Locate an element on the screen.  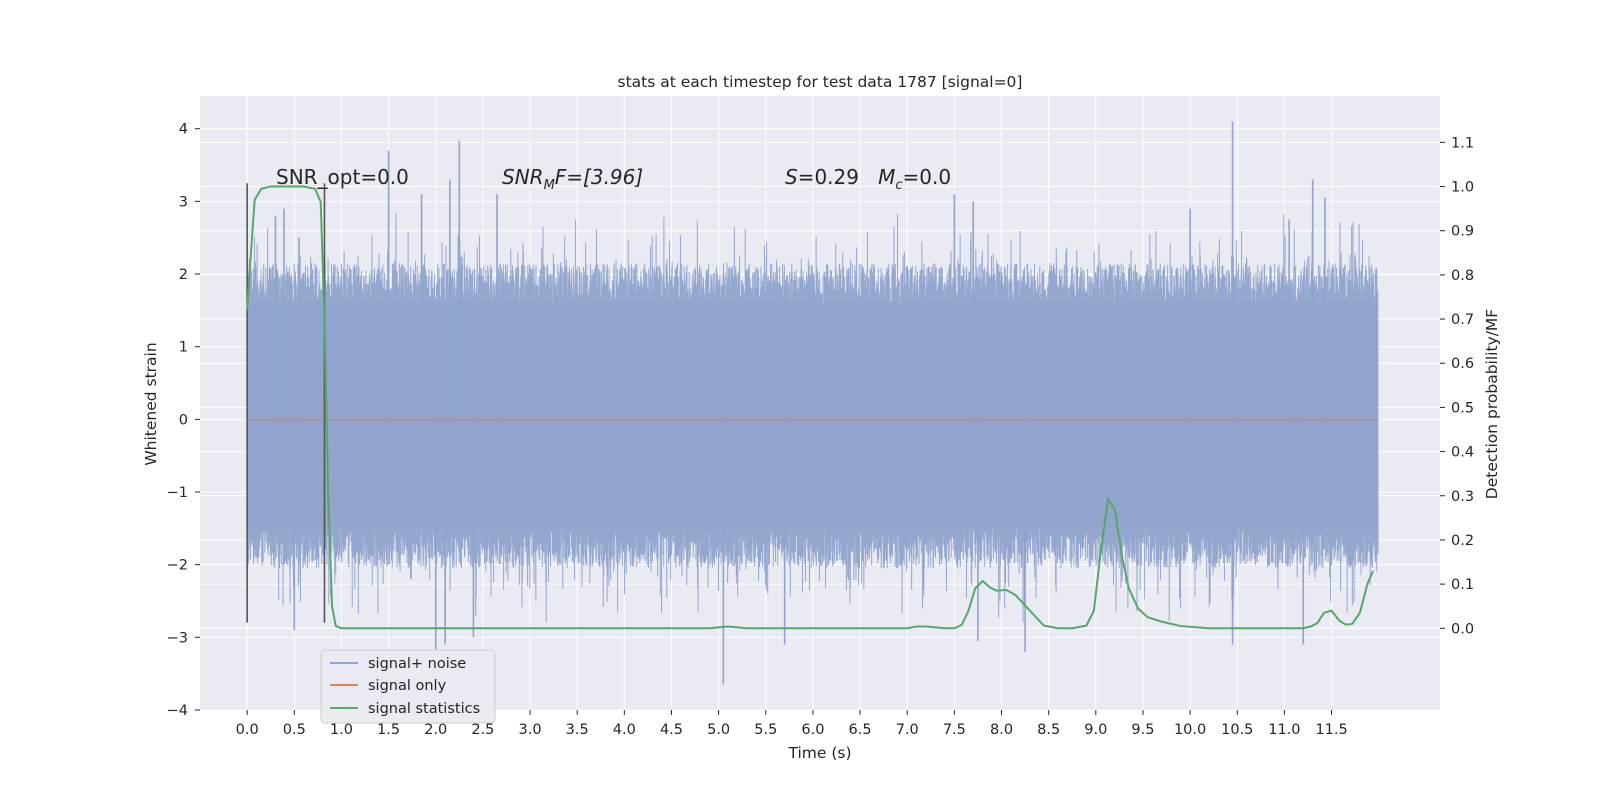
y2-tick-label: 0.6 is located at coordinates (1462, 364).